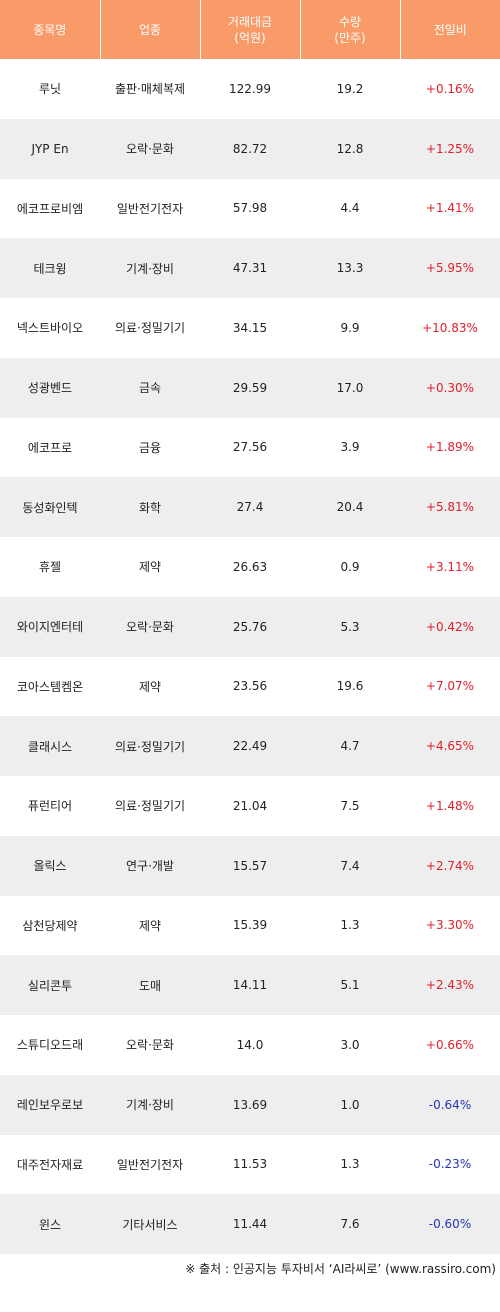 The image size is (500, 1312). Describe the element at coordinates (250, 21) in the screenshot. I see `header-amount-line1: 거래대금` at that location.